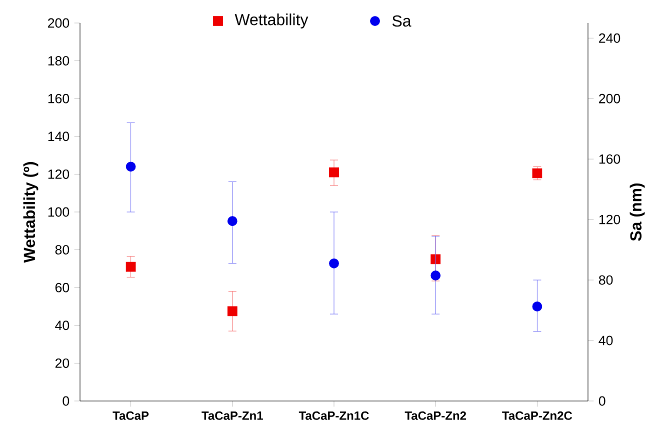 Image resolution: width=651 pixels, height=429 pixels. I want to click on y-tick-label: 80, so click(62, 250).